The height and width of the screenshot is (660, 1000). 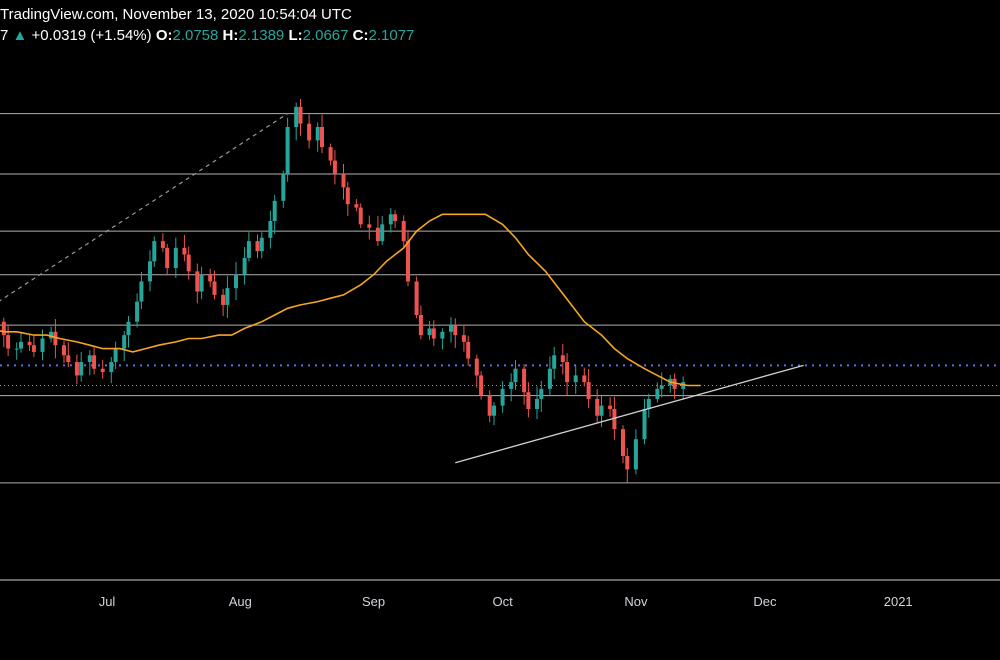 What do you see at coordinates (195, 35) in the screenshot?
I see `open-value: 2.0758` at bounding box center [195, 35].